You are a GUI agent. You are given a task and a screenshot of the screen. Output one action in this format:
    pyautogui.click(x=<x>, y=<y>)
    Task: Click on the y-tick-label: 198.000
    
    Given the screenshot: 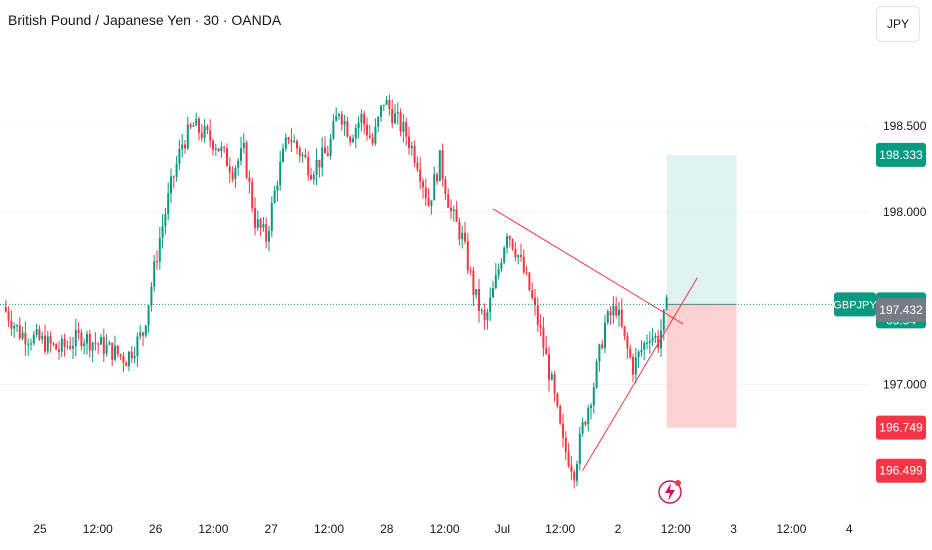 What is the action you would take?
    pyautogui.click(x=905, y=212)
    